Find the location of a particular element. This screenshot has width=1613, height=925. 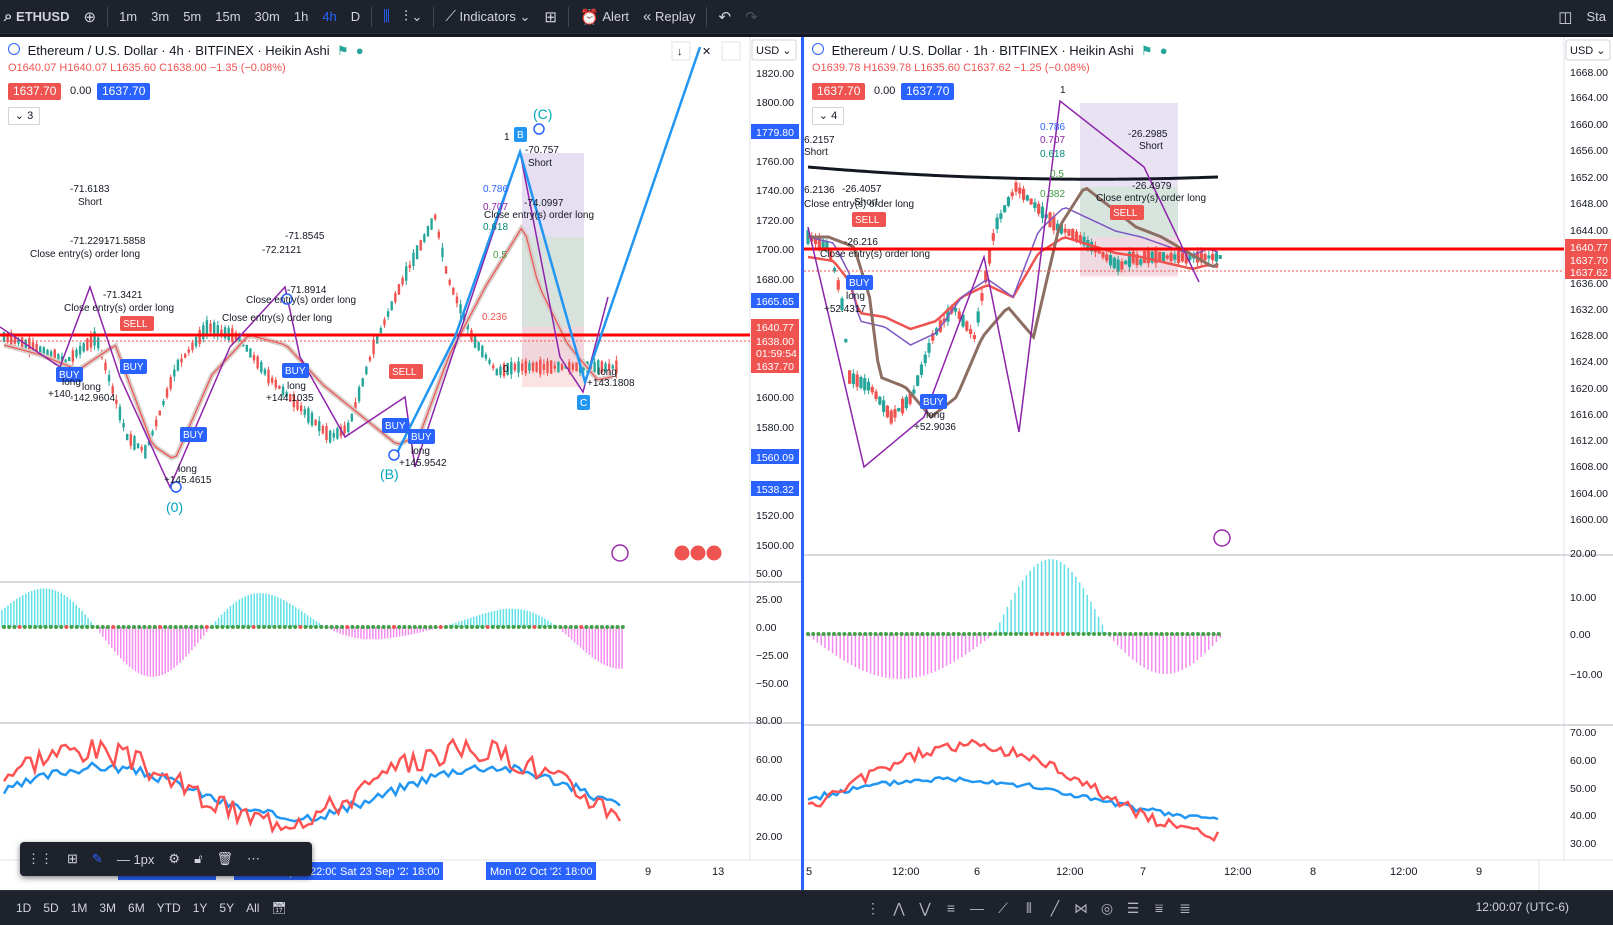

indicators-collapse-button: ⌄ 3 is located at coordinates (24, 116).